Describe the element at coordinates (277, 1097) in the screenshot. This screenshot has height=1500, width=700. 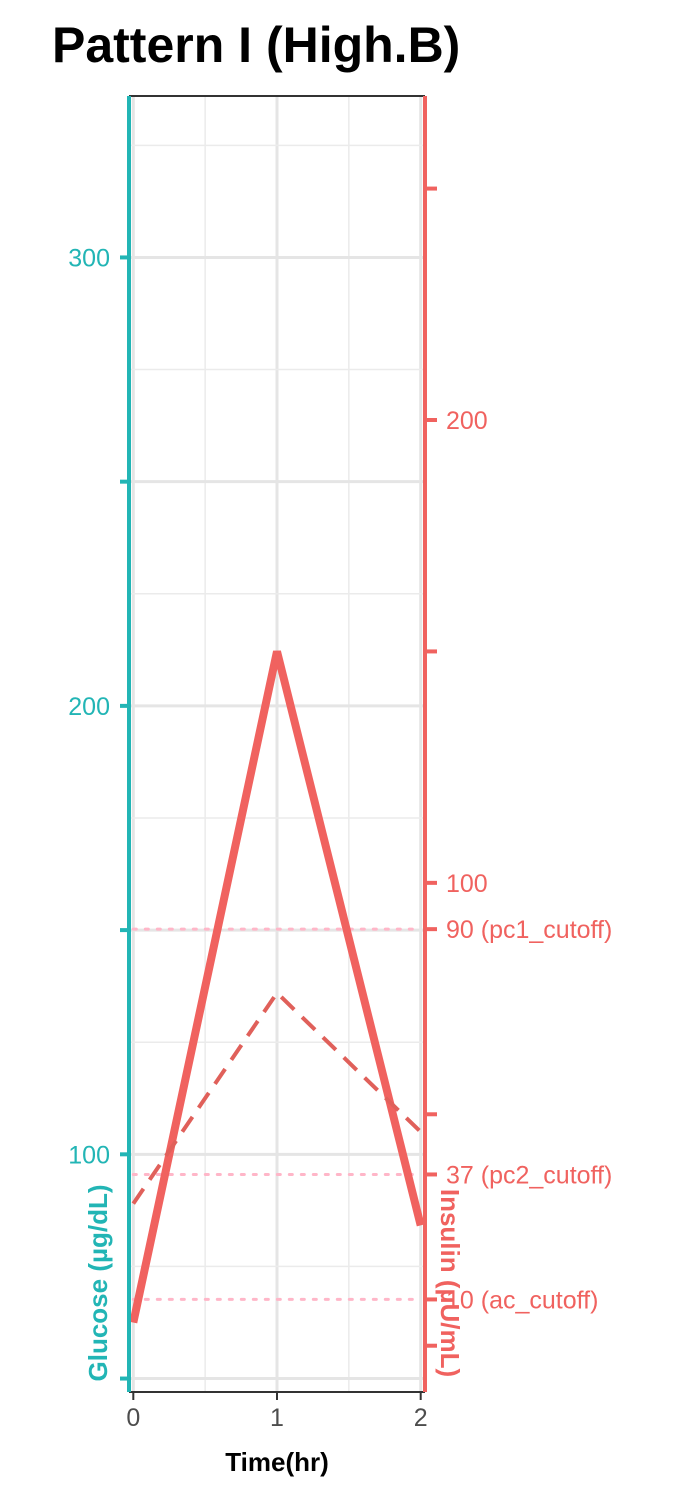
I see `glucose-series-line` at that location.